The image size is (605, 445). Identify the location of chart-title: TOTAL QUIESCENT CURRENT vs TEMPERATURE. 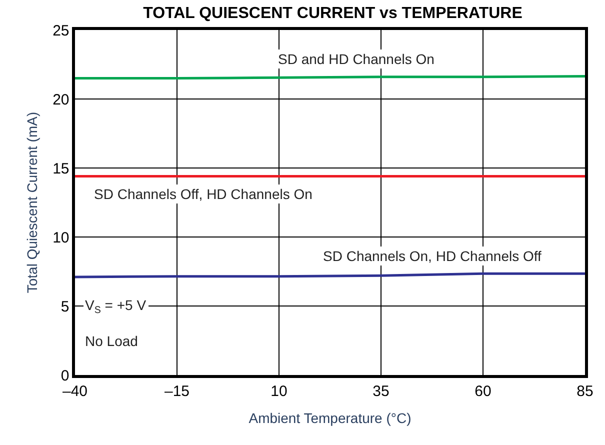
(333, 13).